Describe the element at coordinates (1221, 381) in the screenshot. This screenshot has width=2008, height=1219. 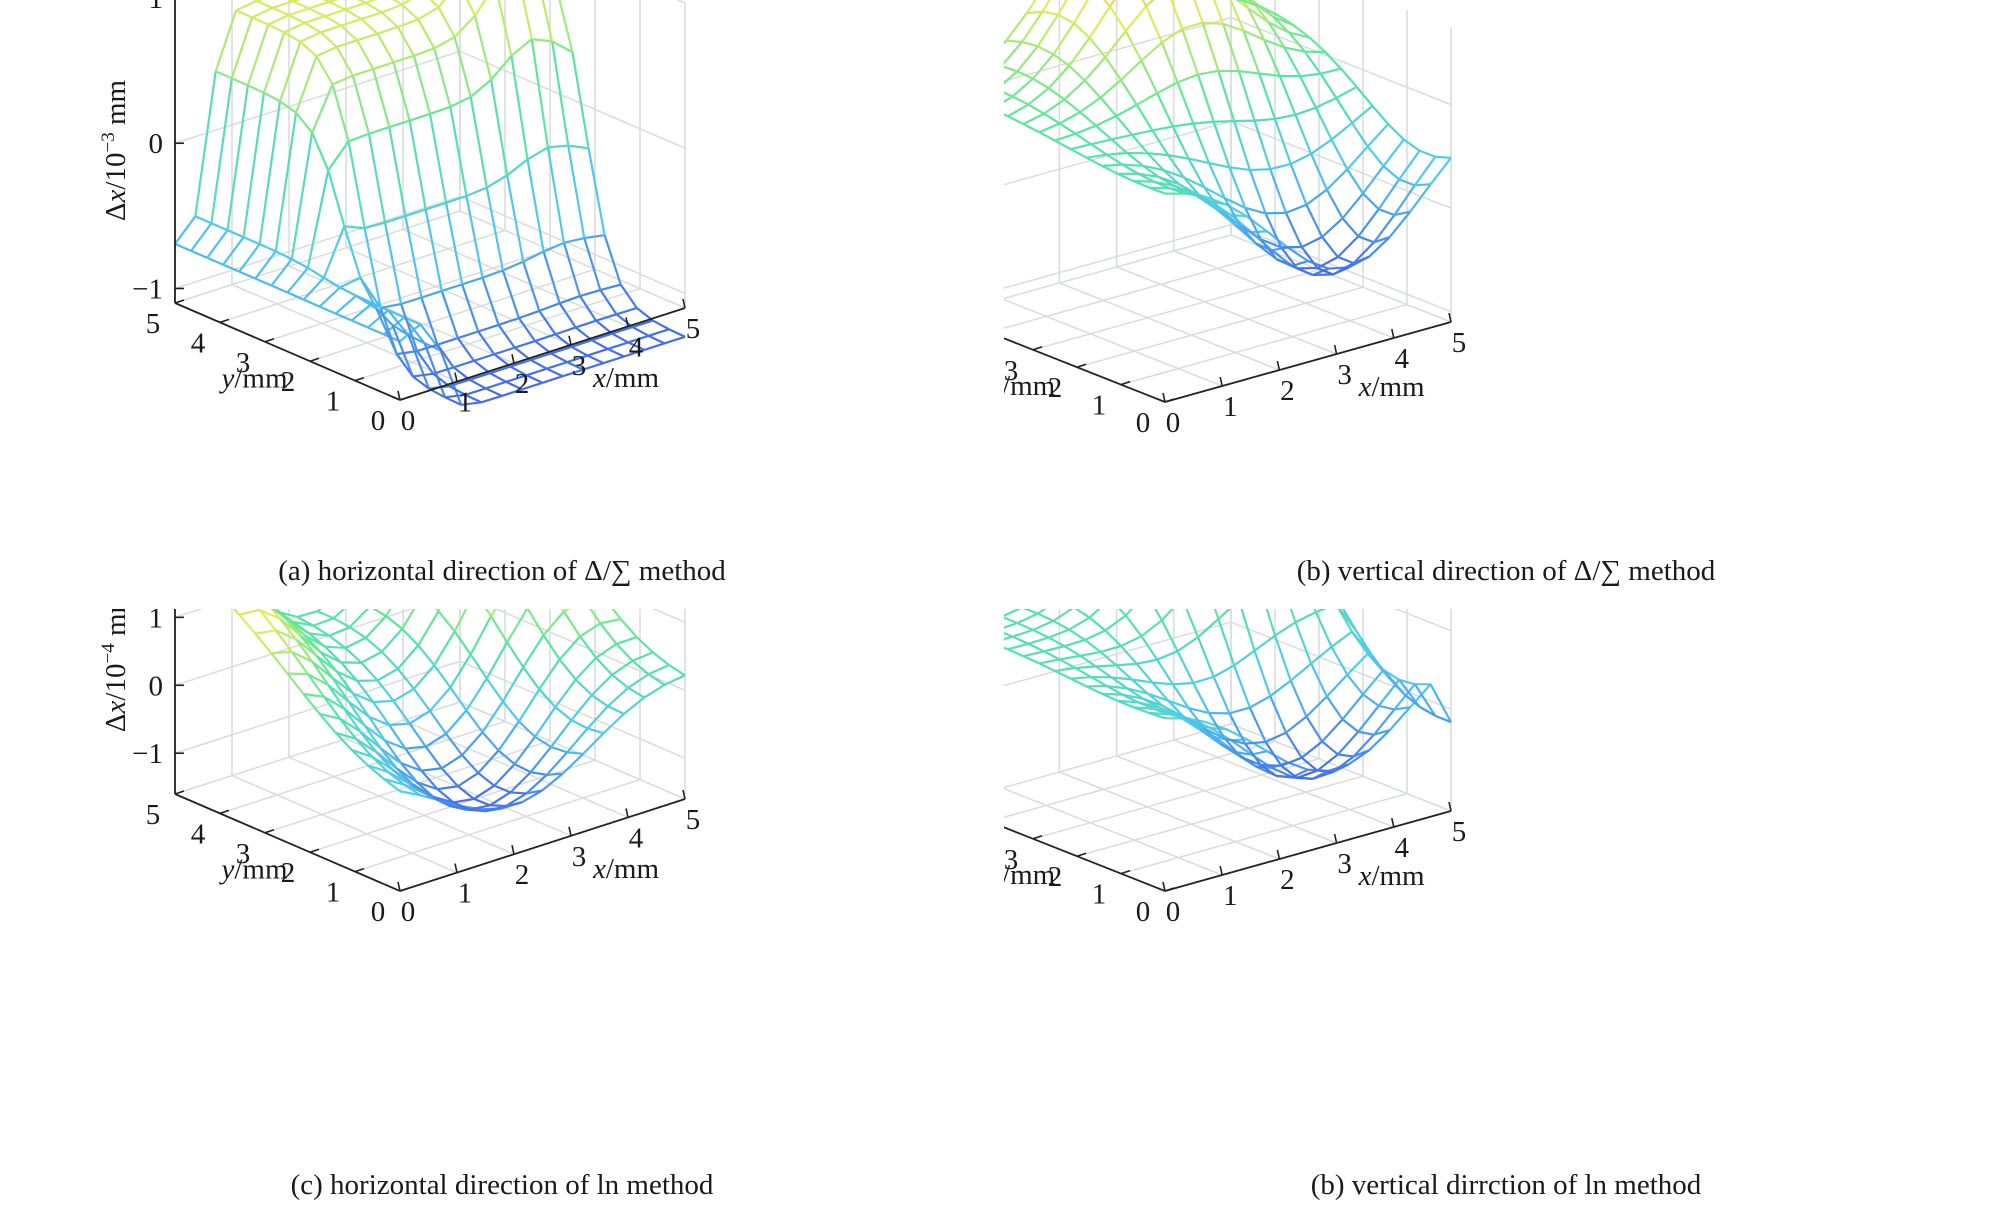
I see `x-tick-mark` at that location.